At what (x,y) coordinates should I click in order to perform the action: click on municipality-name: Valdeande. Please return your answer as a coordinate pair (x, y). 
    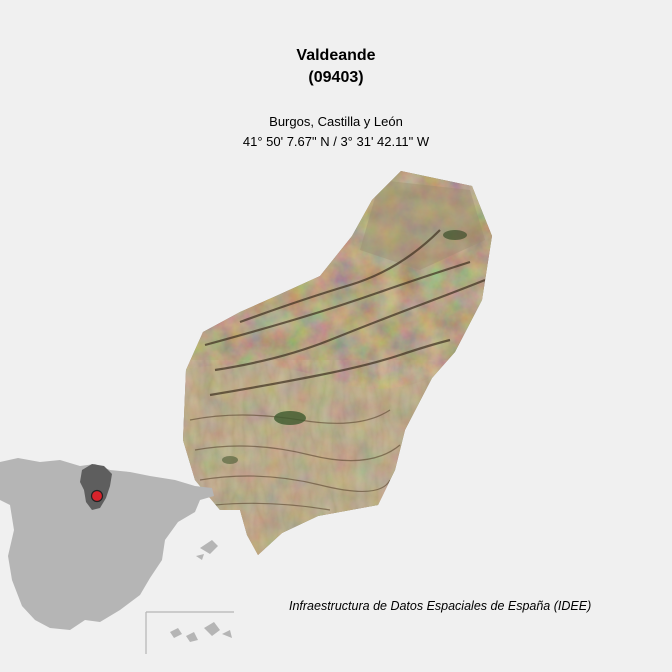
    Looking at the image, I should click on (336, 55).